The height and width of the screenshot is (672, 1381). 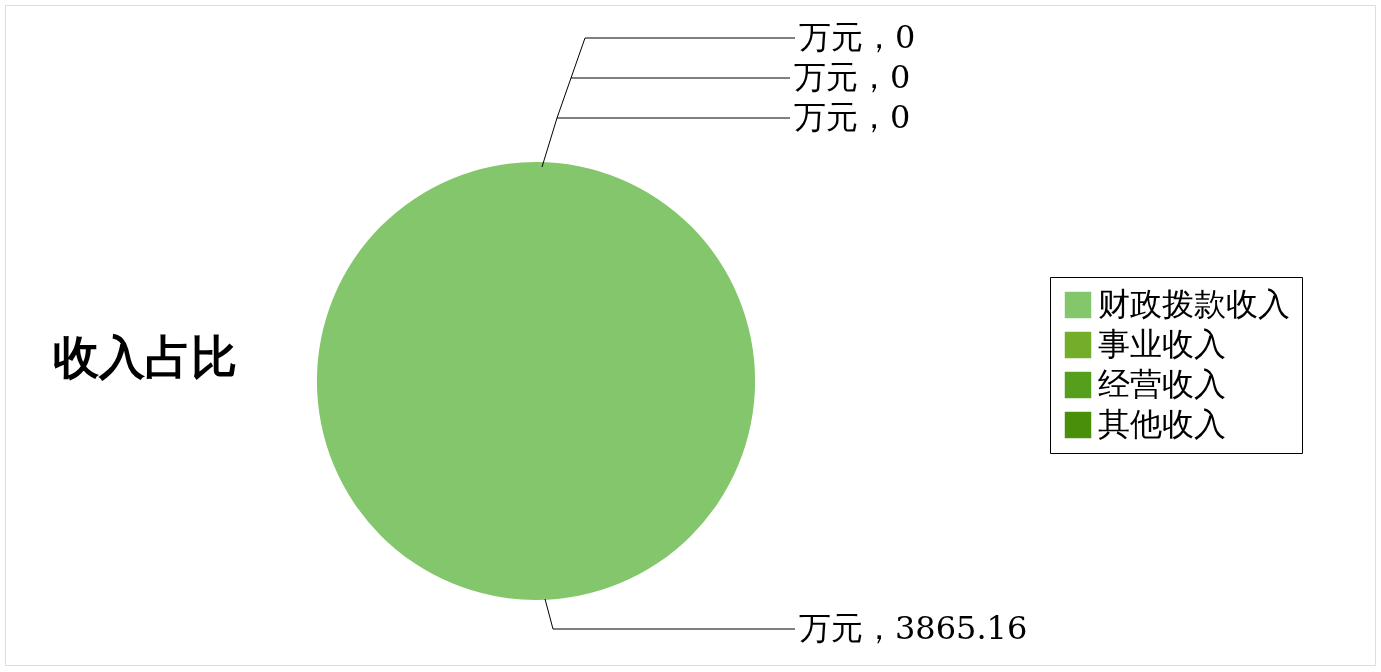 What do you see at coordinates (1162, 344) in the screenshot?
I see `legend-label: 事业收入` at bounding box center [1162, 344].